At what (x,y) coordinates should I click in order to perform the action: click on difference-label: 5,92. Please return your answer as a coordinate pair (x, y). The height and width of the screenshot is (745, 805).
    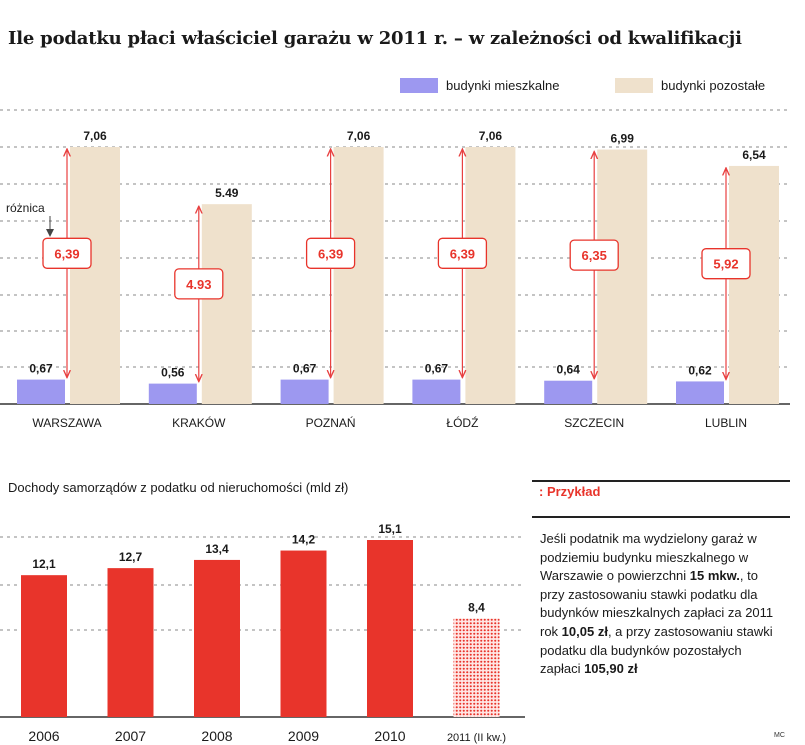
    Looking at the image, I should click on (725, 264).